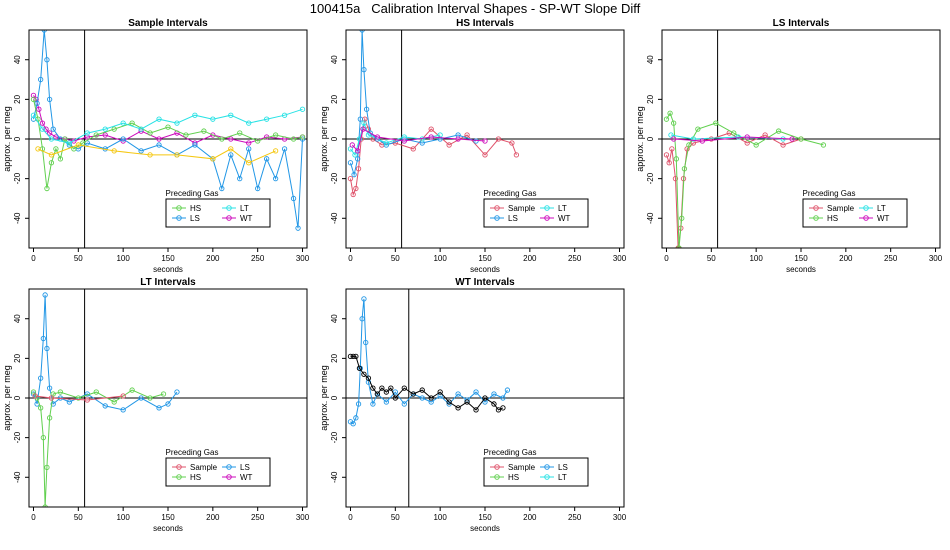  What do you see at coordinates (485, 528) in the screenshot?
I see `x-axis-label: seconds` at bounding box center [485, 528].